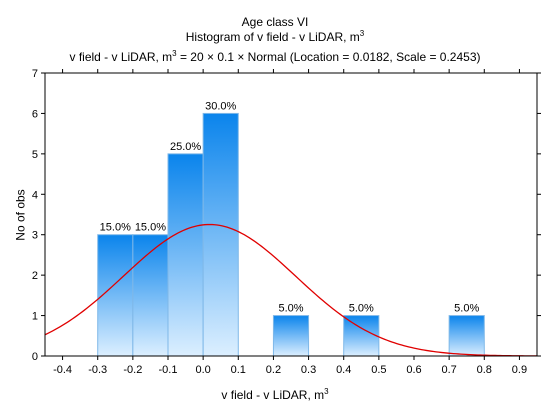 Image resolution: width=550 pixels, height=415 pixels. Describe the element at coordinates (308, 370) in the screenshot. I see `x-tick-label-7: 0.3` at that location.